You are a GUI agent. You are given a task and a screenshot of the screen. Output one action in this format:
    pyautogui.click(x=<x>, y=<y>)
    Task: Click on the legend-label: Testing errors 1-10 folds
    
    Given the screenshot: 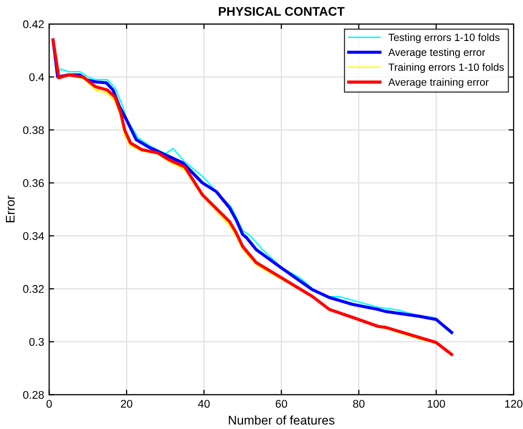 What is the action you would take?
    pyautogui.click(x=444, y=38)
    